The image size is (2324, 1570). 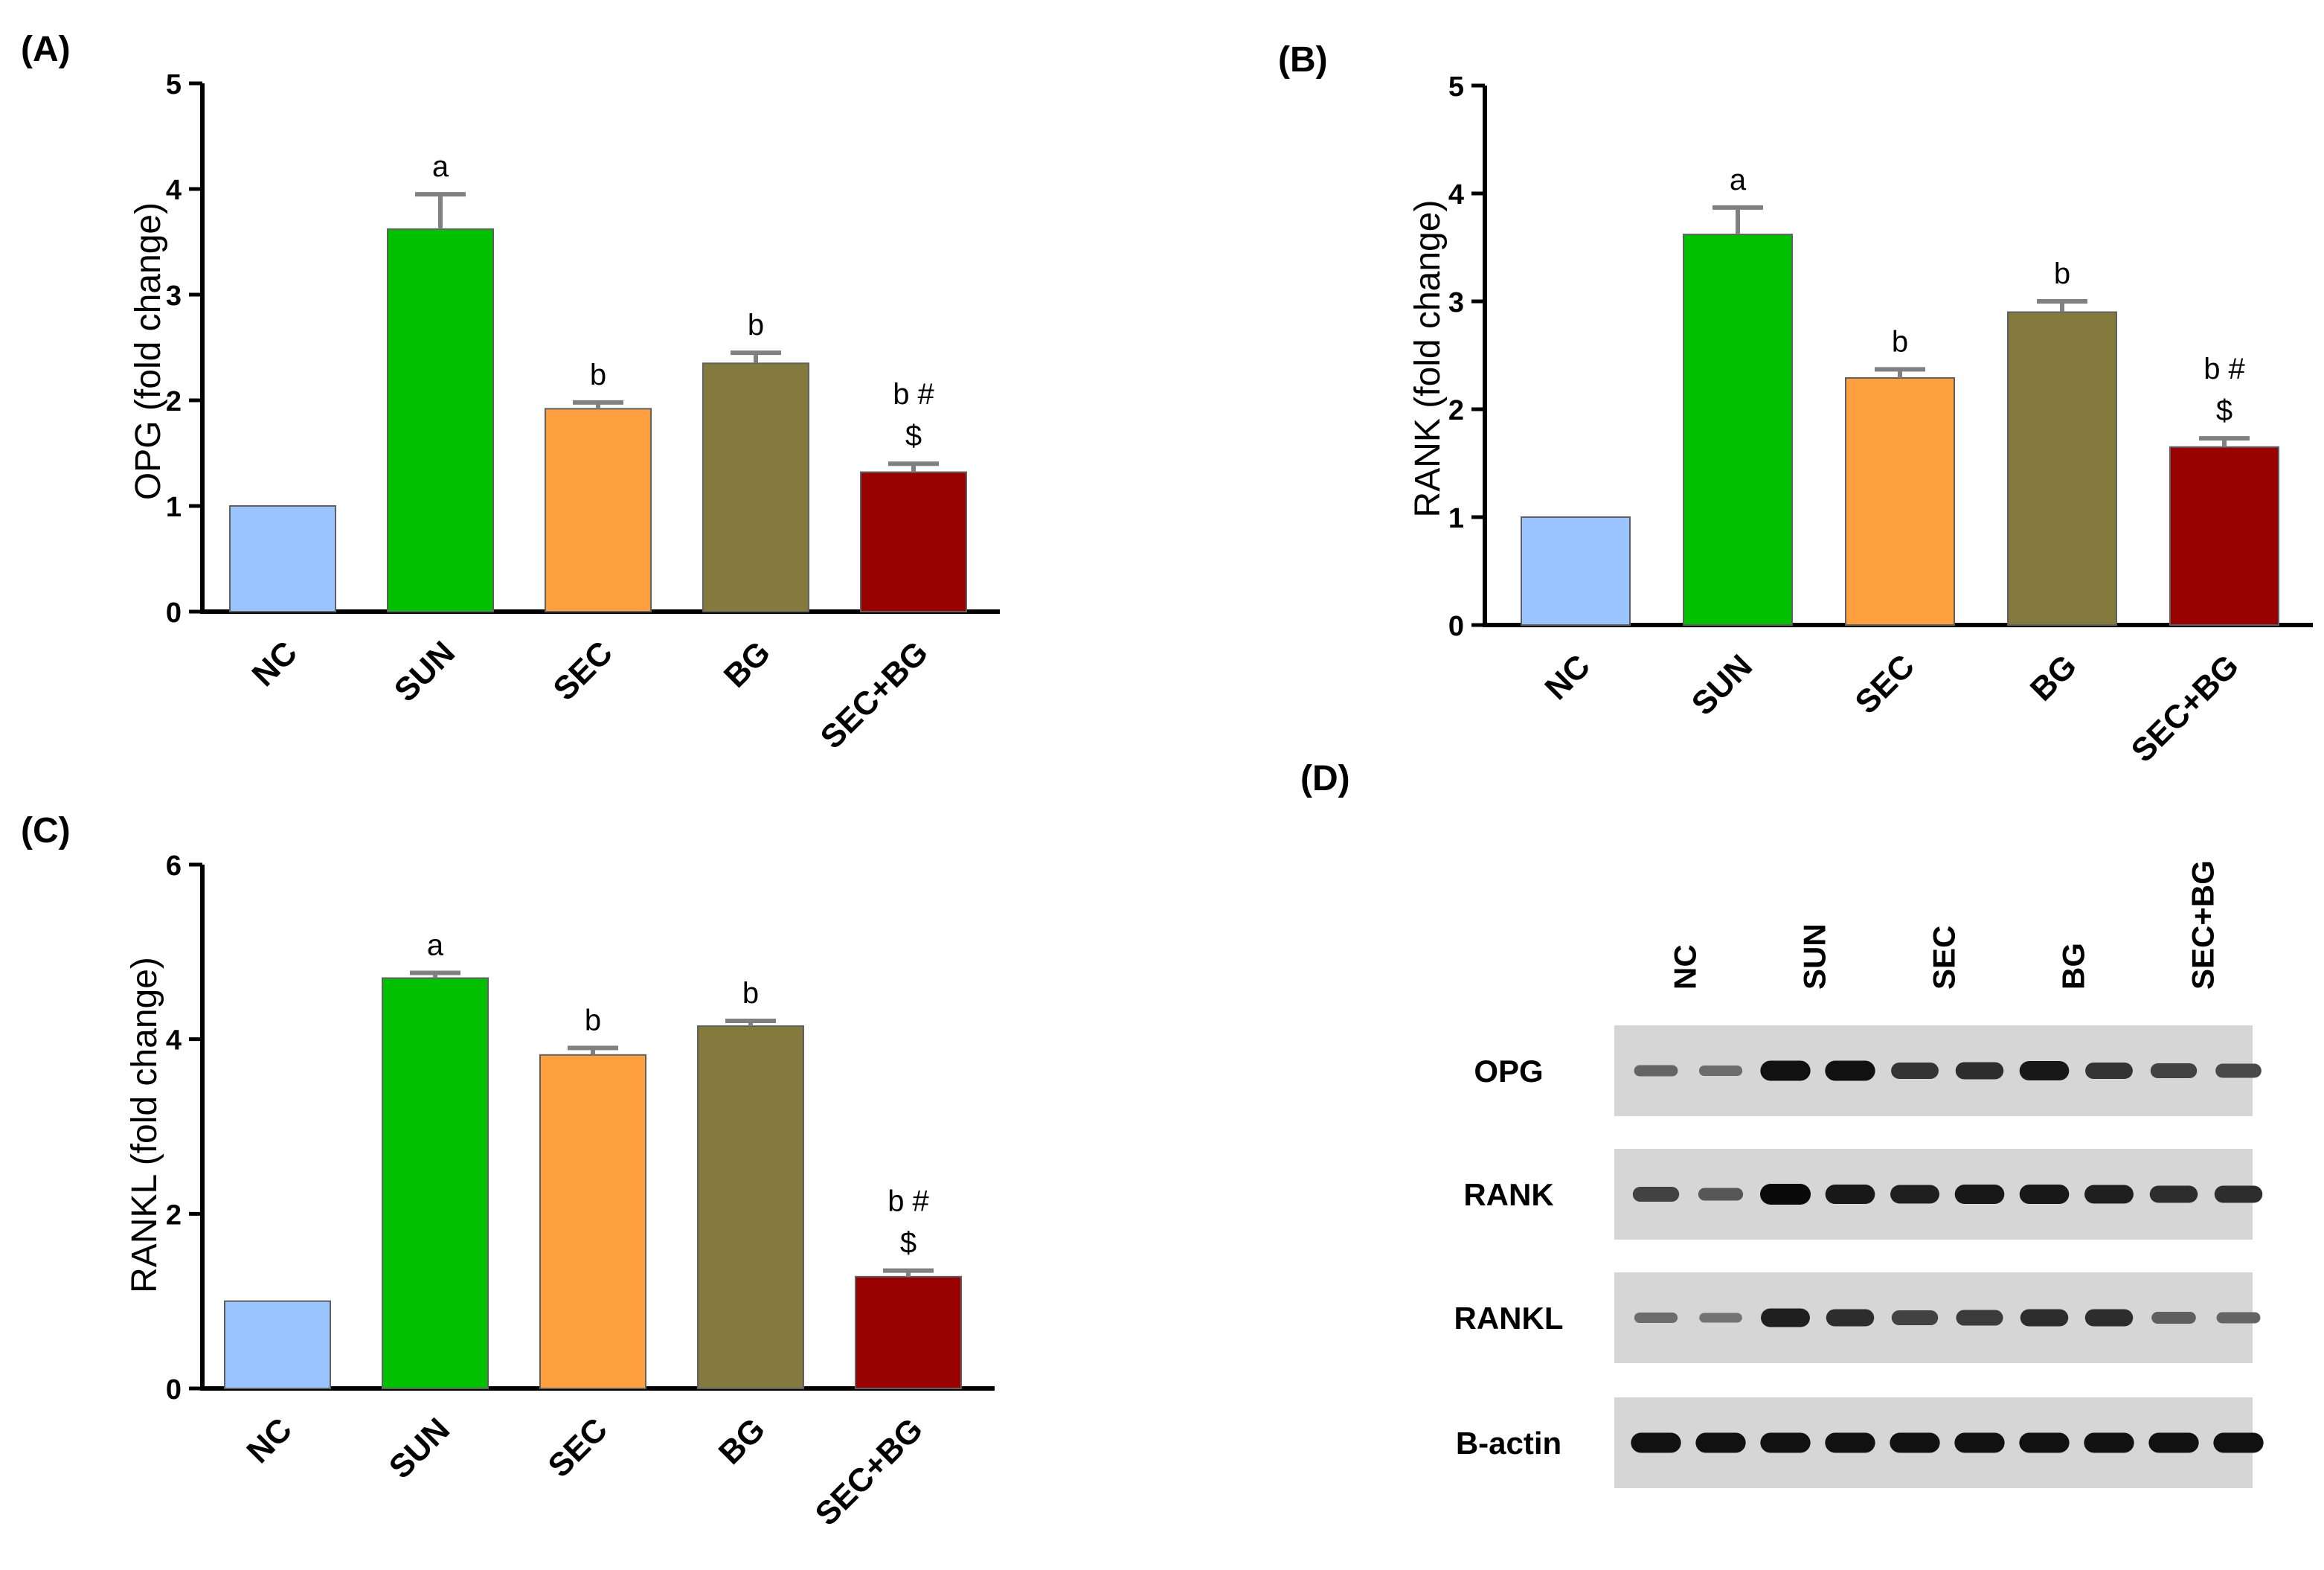 I want to click on panel-b-category-label: NC, so click(x=1567, y=677).